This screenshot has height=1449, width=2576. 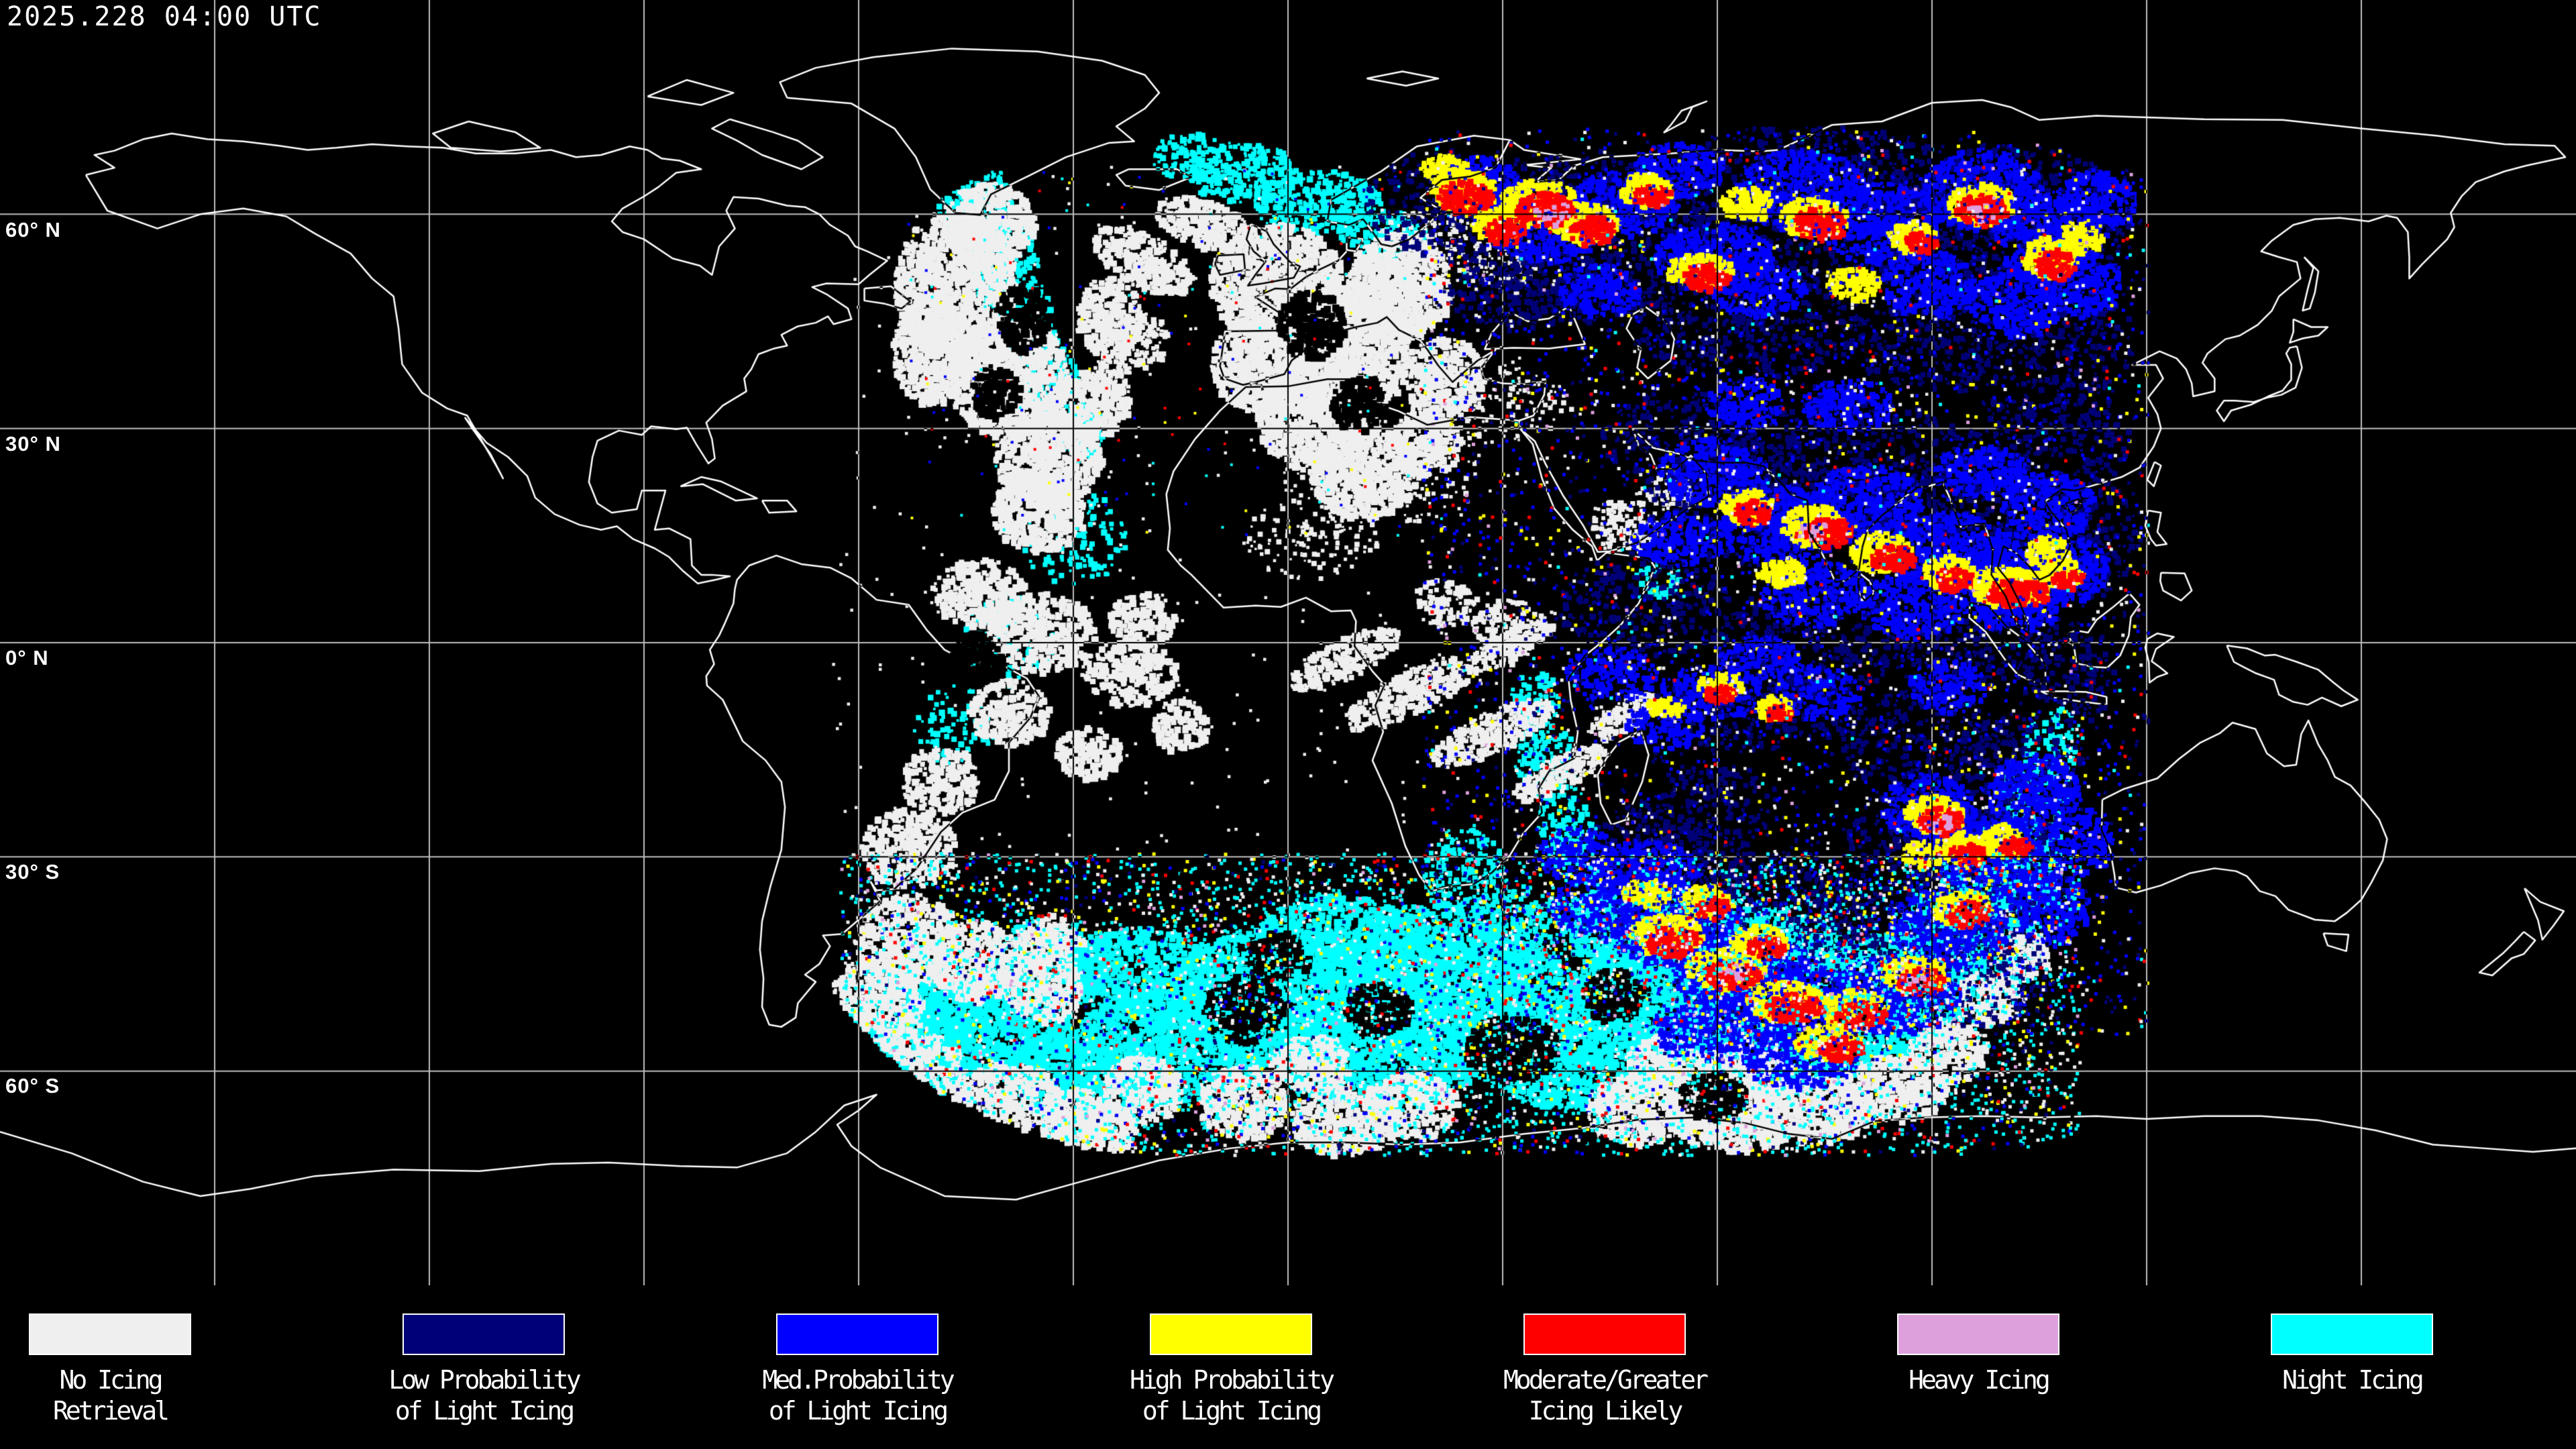 I want to click on legend-swatch-night-icing, so click(x=2352, y=1334).